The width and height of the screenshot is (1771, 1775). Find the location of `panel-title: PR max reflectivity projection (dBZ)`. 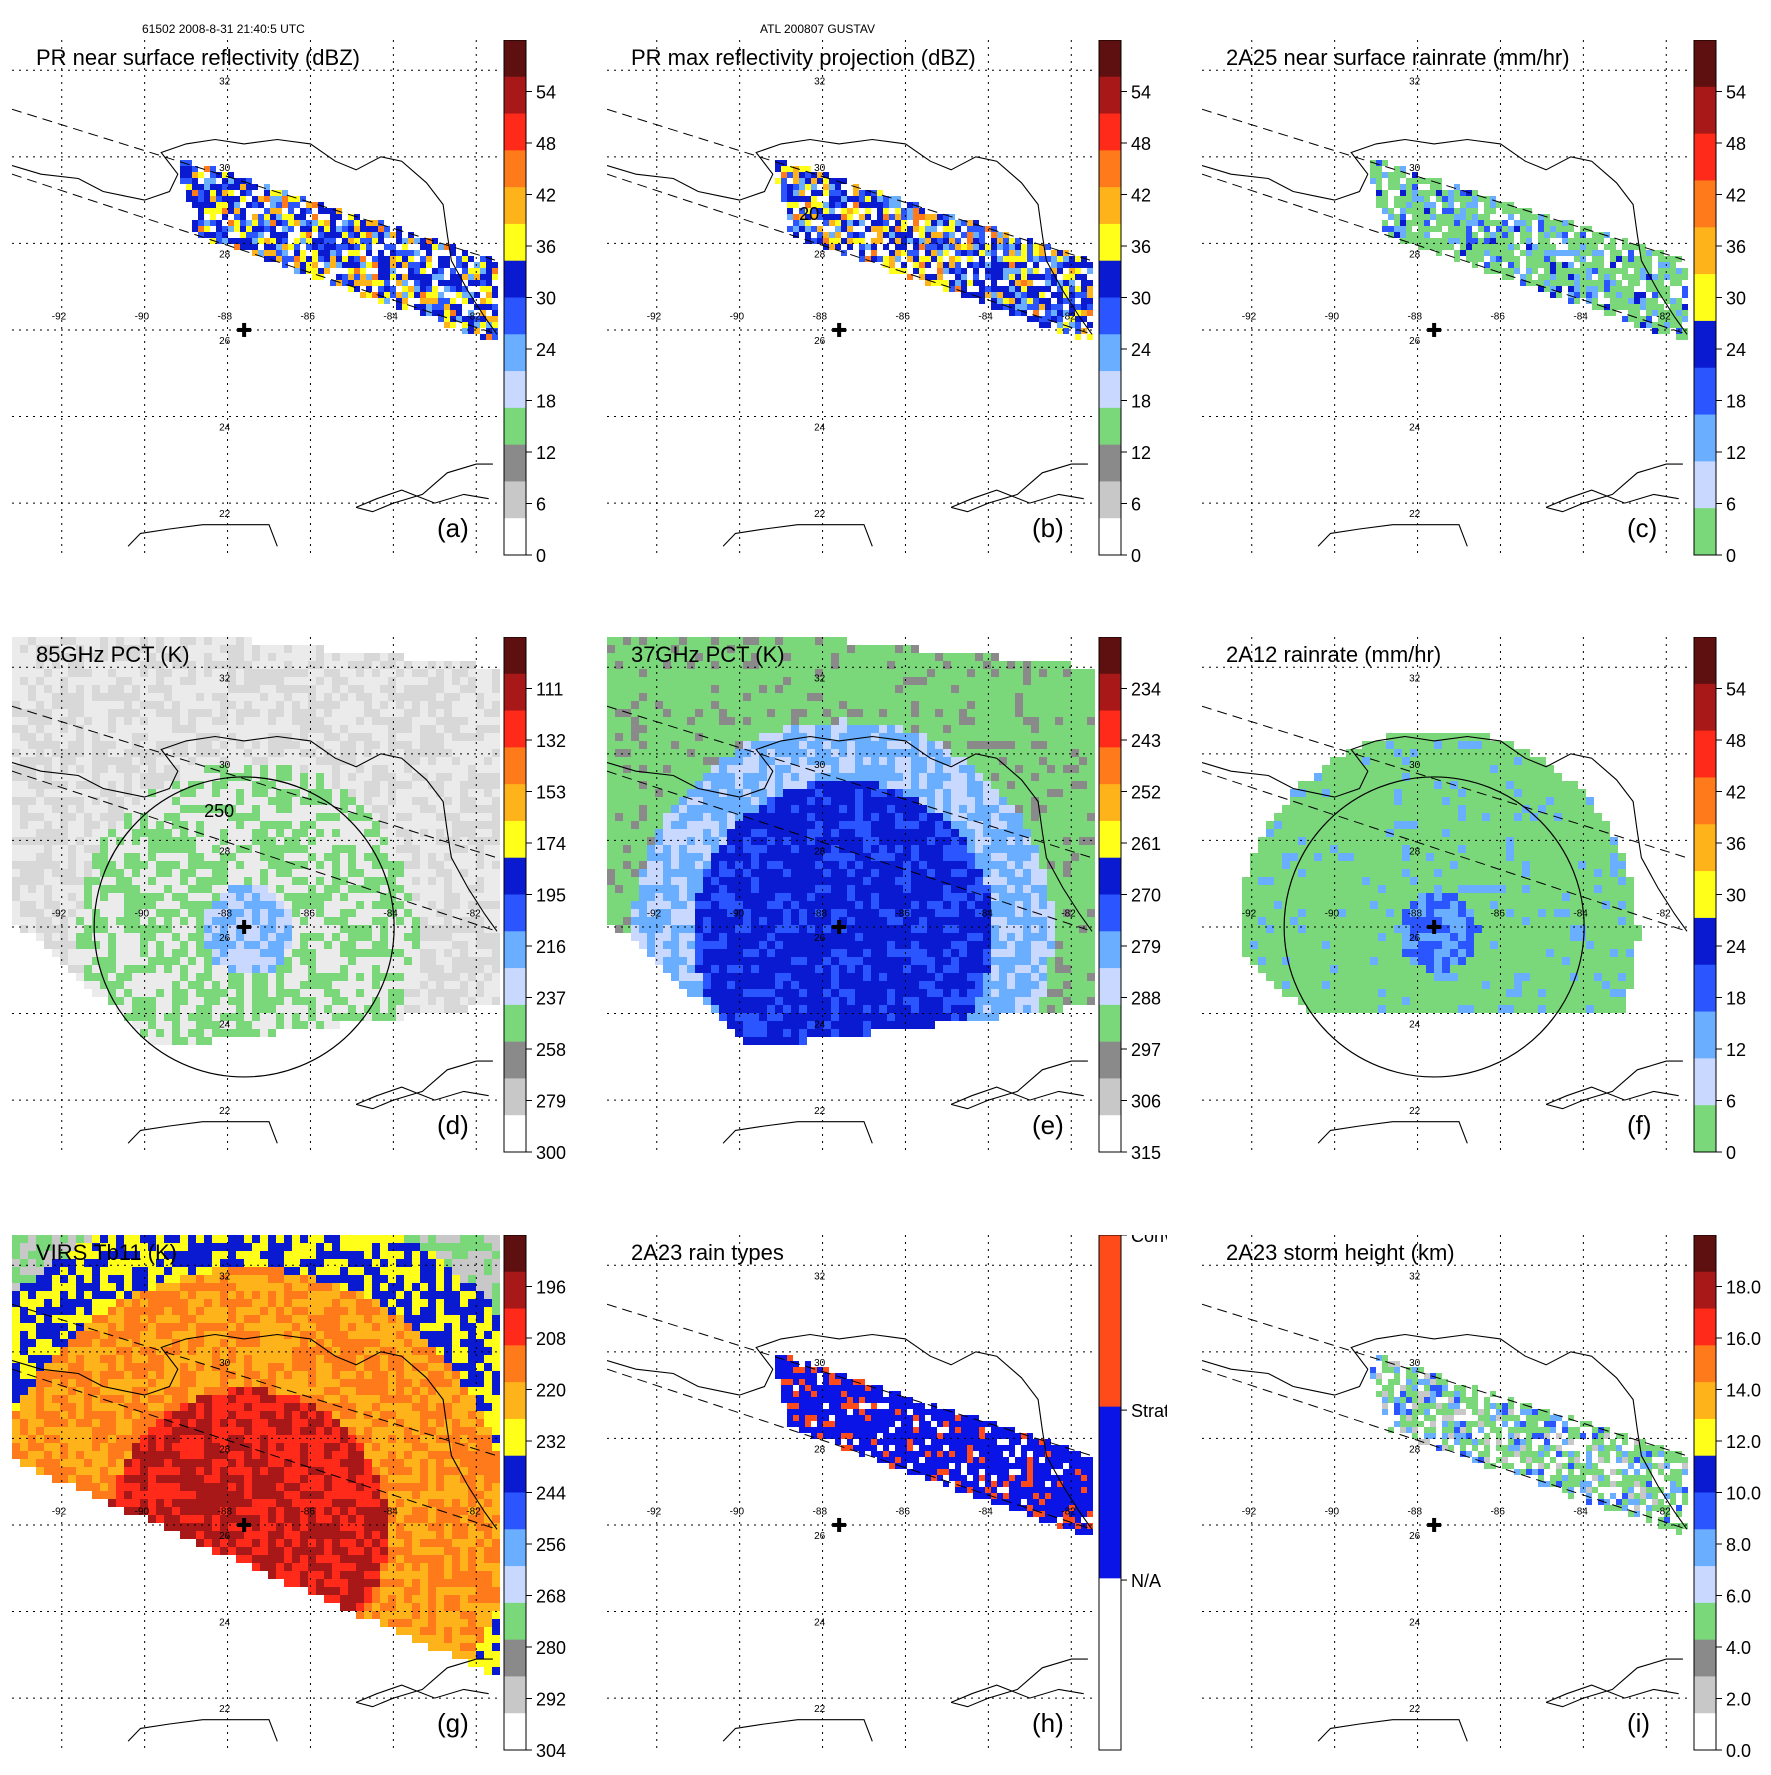

panel-title: PR max reflectivity projection (dBZ) is located at coordinates (803, 57).